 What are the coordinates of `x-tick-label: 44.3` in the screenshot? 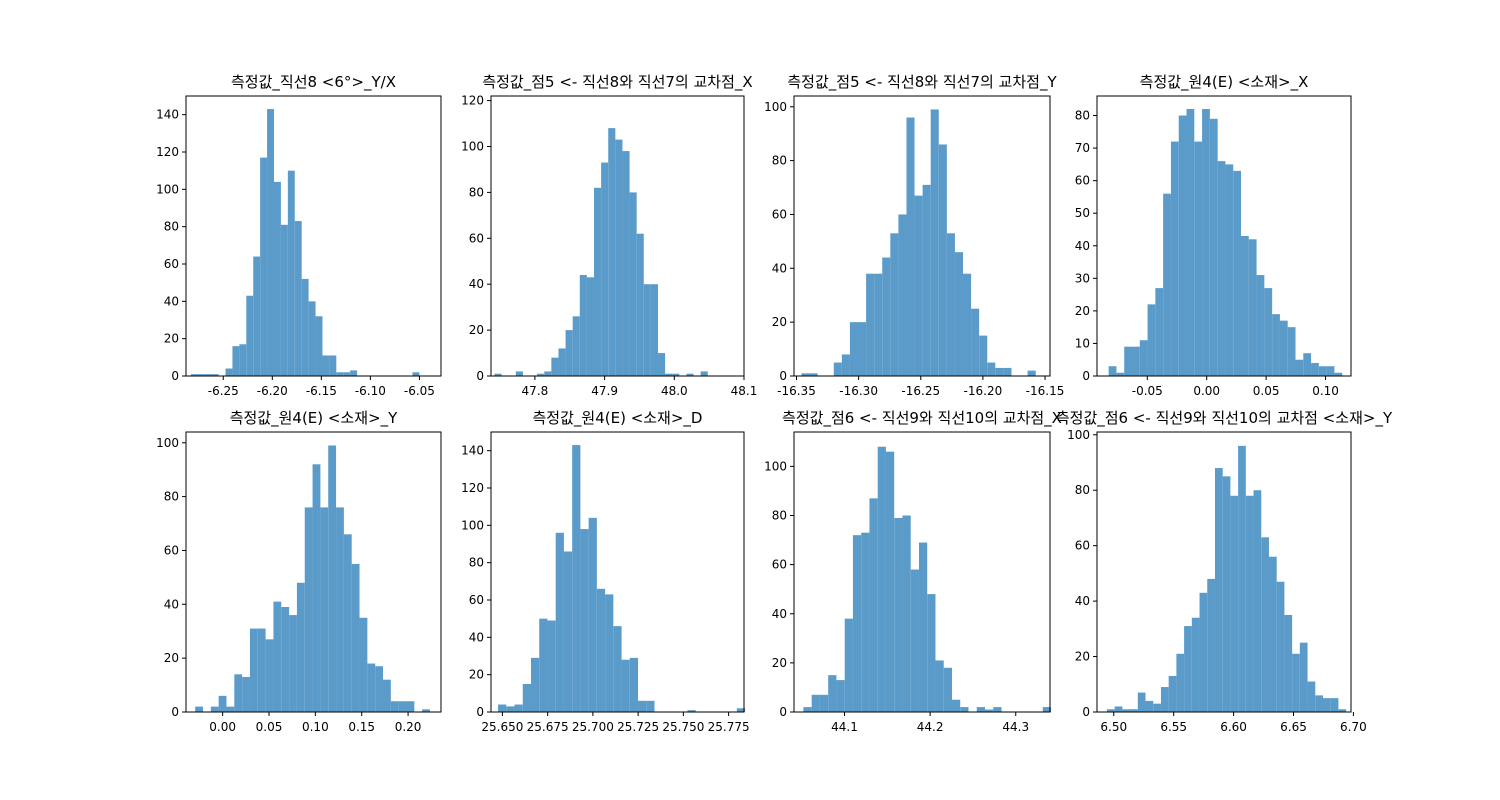 It's located at (1015, 727).